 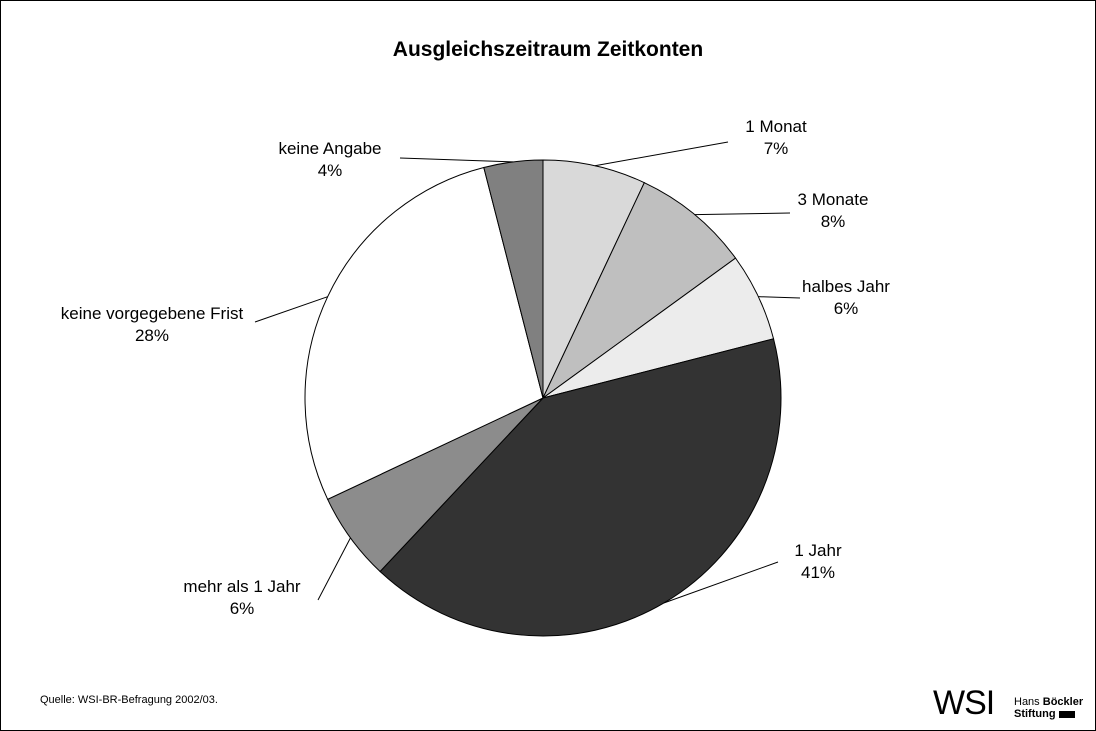 I want to click on logo-hans: Hans, so click(x=1027, y=702).